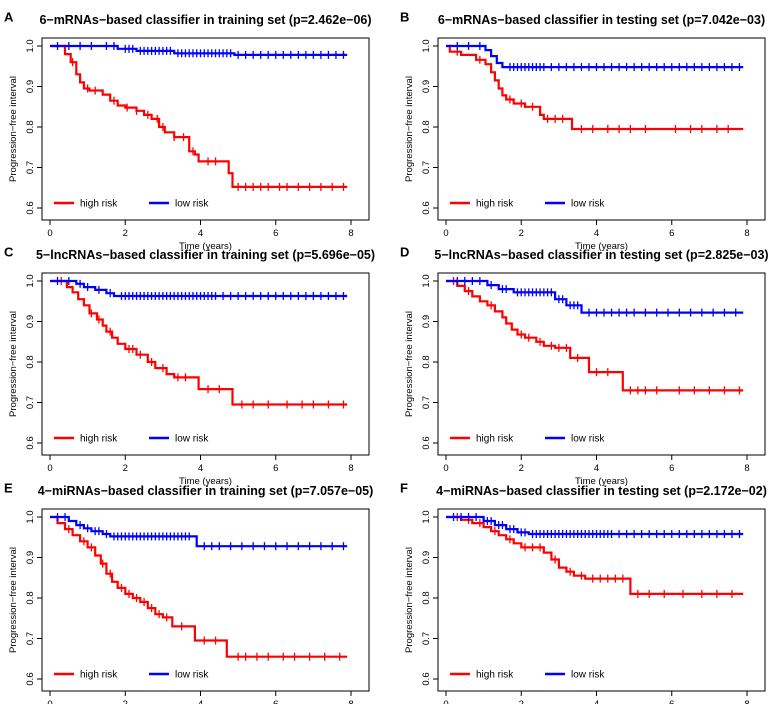  What do you see at coordinates (404, 17) in the screenshot?
I see `panel-label: B` at bounding box center [404, 17].